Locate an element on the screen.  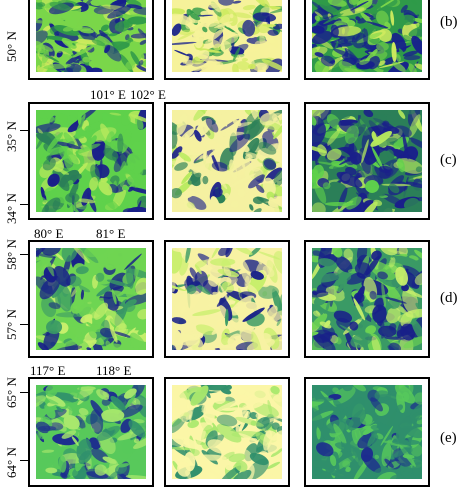
lat-label-b-1: 50° N is located at coordinates (11, 46).